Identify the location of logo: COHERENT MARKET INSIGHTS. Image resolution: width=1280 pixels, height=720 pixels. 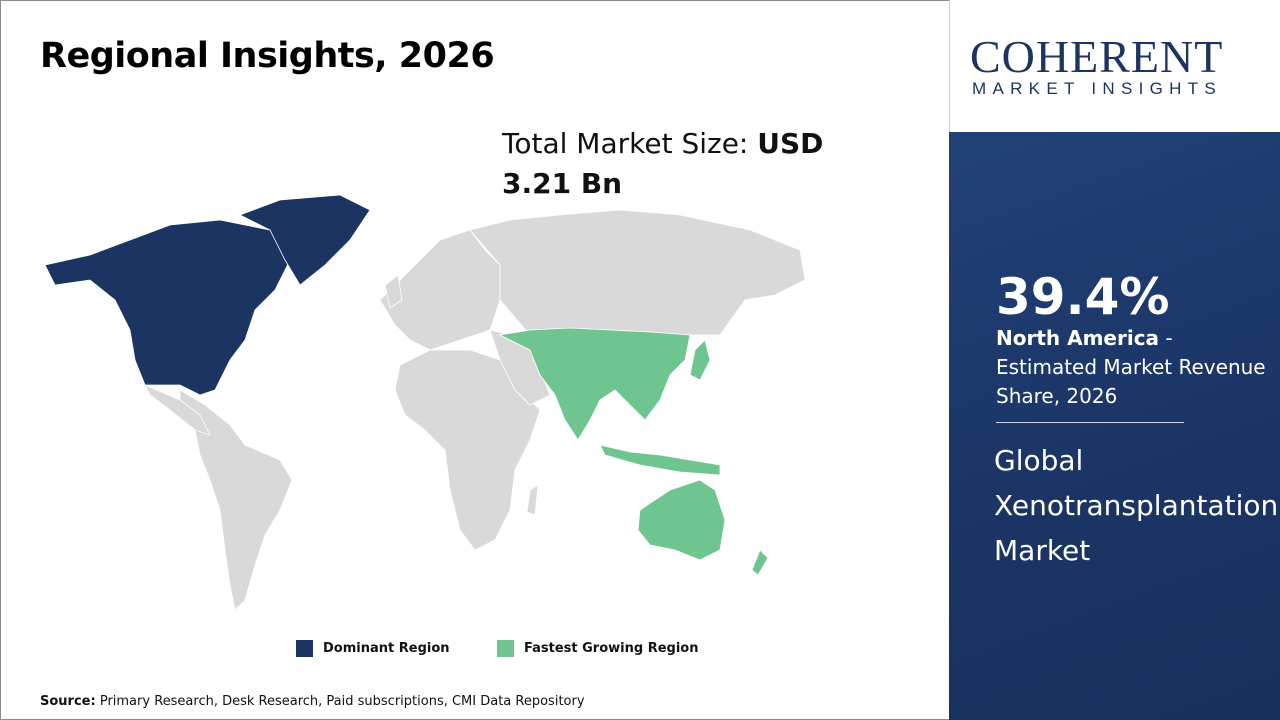
(1114, 66).